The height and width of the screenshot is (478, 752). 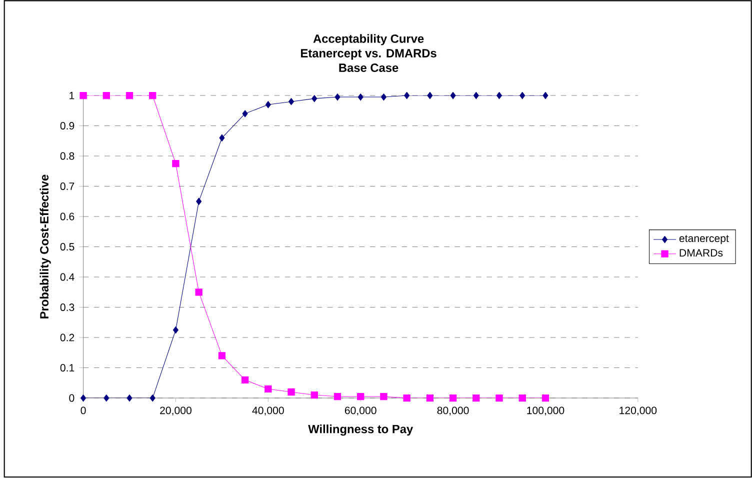 What do you see at coordinates (704, 239) in the screenshot?
I see `legend-label: etanercept` at bounding box center [704, 239].